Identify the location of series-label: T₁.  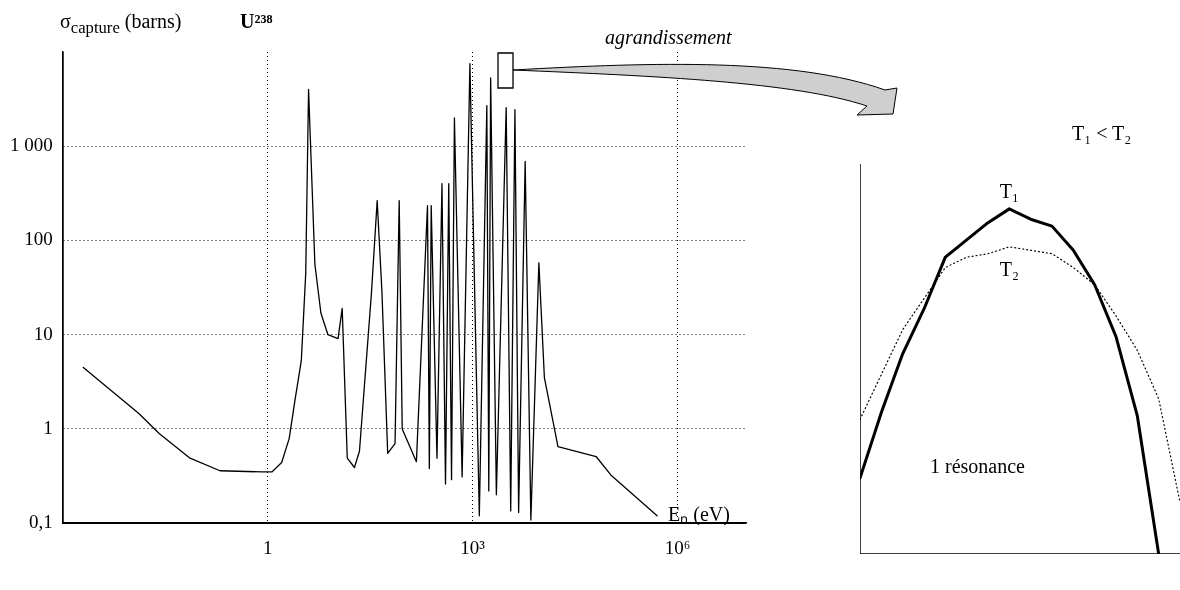
(1009, 191).